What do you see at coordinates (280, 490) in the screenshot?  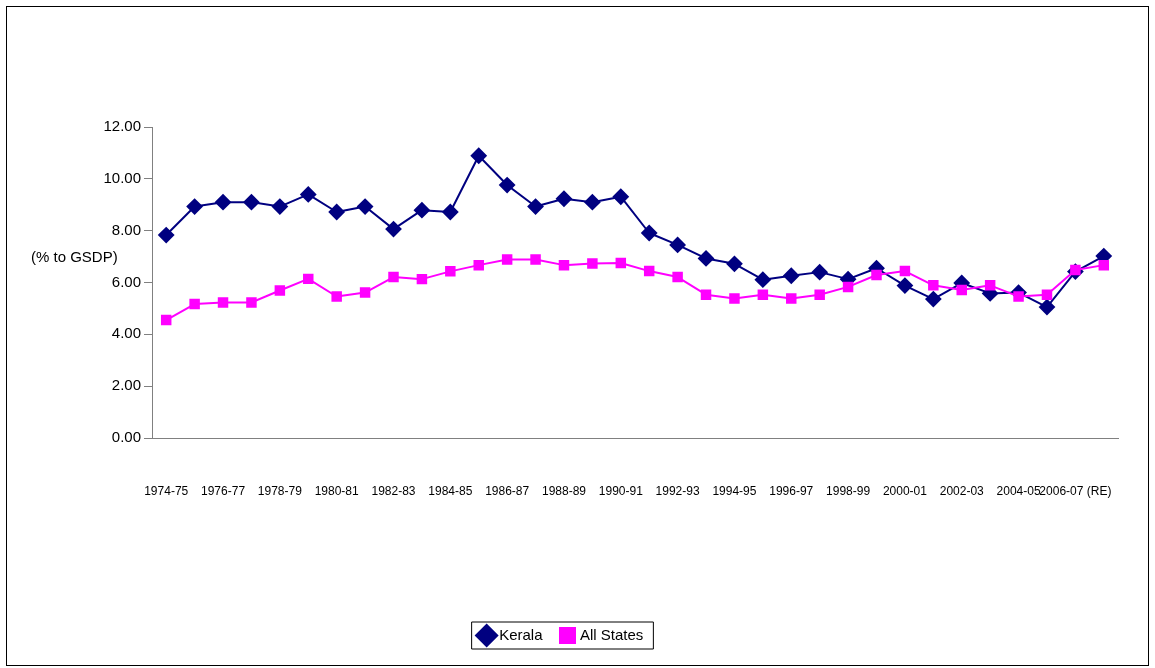 I see `x-tick-label: 1978-79` at bounding box center [280, 490].